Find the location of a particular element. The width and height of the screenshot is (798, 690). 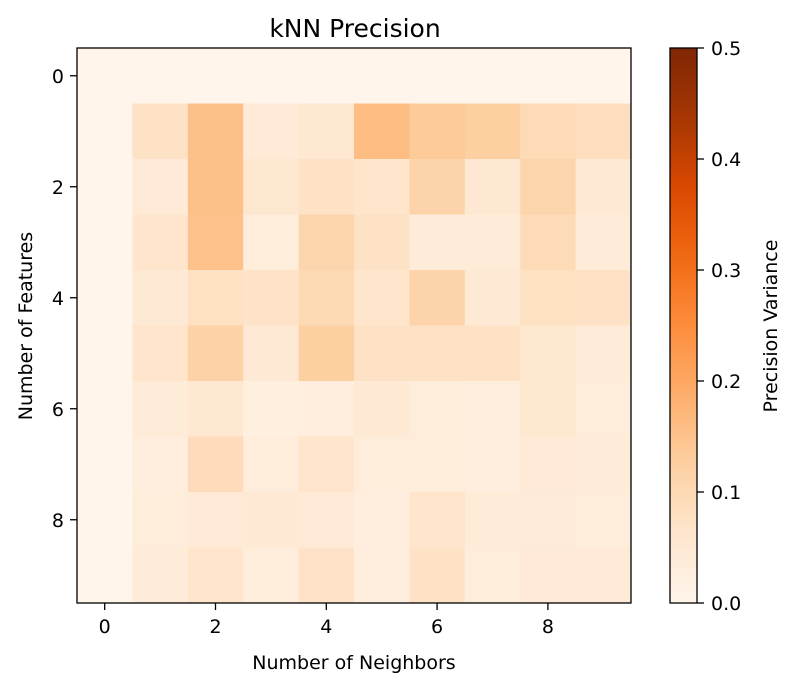

colorbar-gradient is located at coordinates (683, 325).